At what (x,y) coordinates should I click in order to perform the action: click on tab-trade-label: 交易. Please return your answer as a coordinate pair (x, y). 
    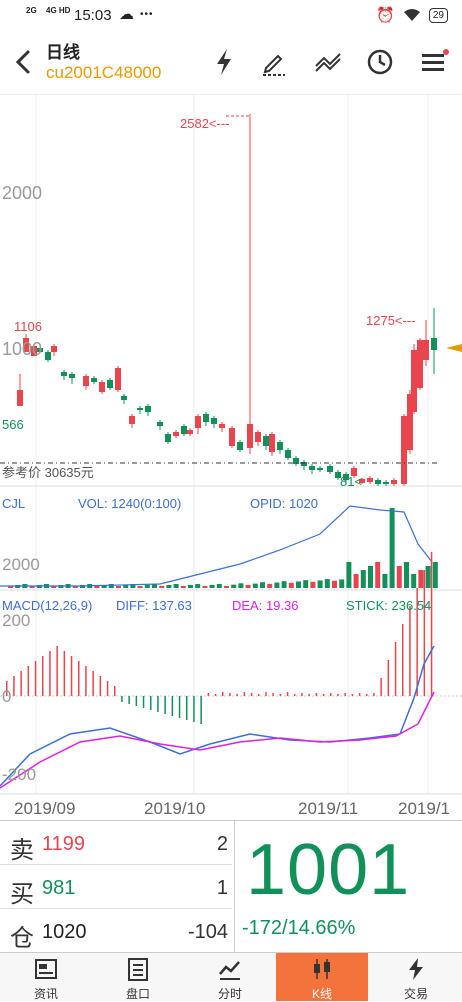
    Looking at the image, I should click on (415, 994).